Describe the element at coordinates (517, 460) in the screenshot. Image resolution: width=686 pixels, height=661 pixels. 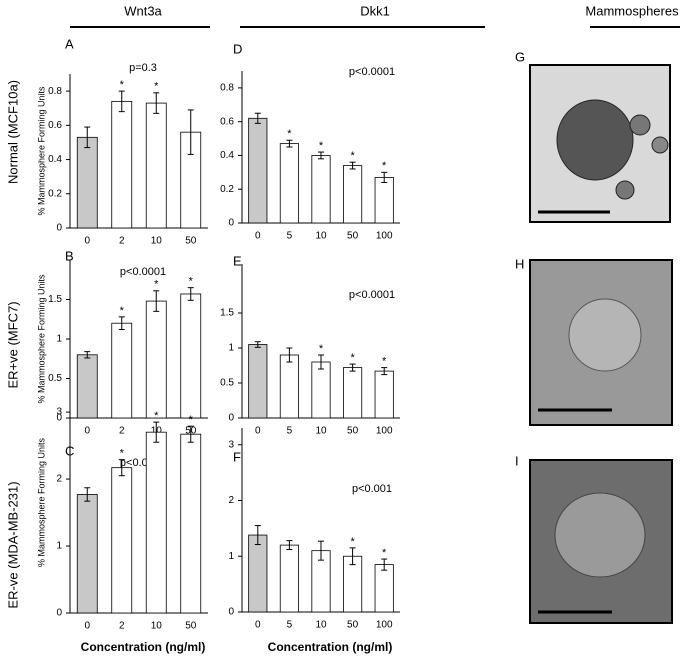
I see `panel-letter: I` at that location.